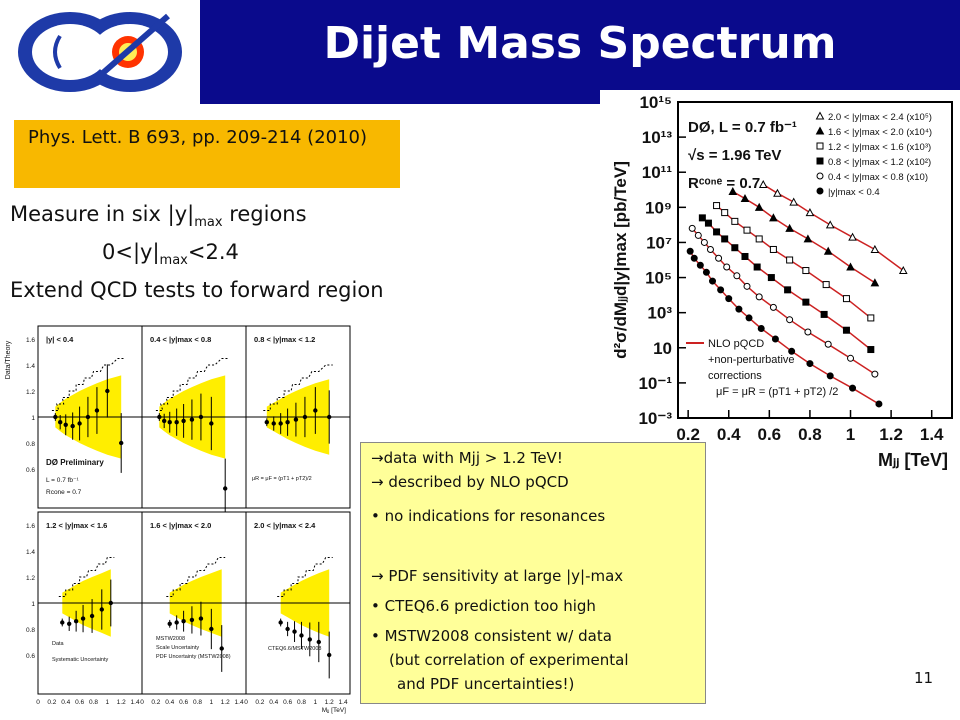  What do you see at coordinates (497, 576) in the screenshot?
I see `note-line: → PDF sensitivity at large |y|-max` at bounding box center [497, 576].